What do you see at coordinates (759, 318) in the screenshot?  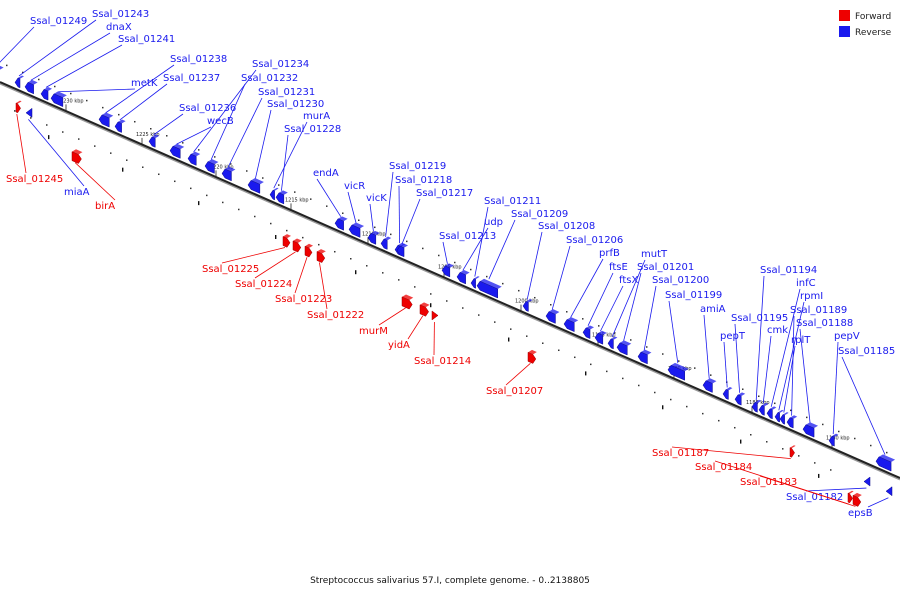 I see `gene-label: Ssal_01195` at bounding box center [759, 318].